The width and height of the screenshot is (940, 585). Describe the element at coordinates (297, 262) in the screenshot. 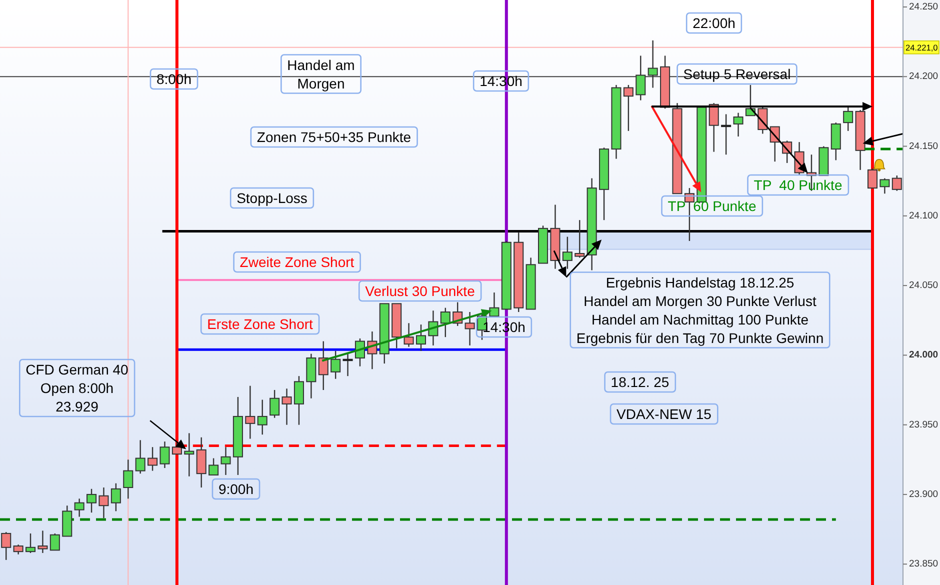

I see `annotation: Zweite Zone Short` at that location.